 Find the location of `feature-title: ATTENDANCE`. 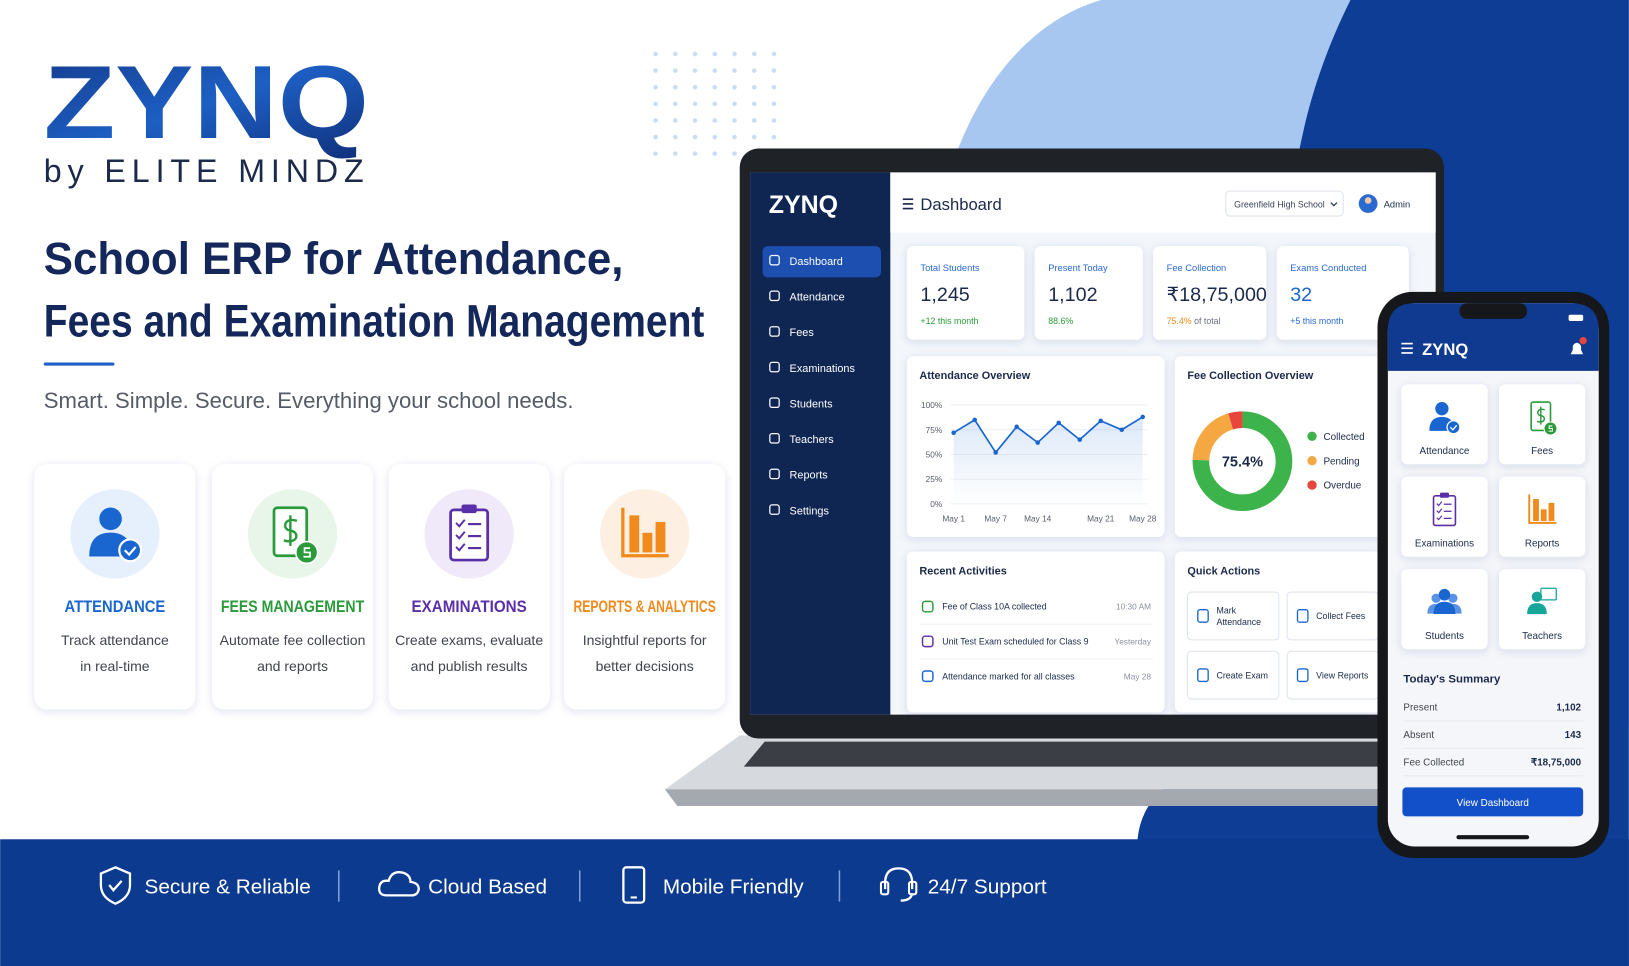

feature-title: ATTENDANCE is located at coordinates (115, 606).